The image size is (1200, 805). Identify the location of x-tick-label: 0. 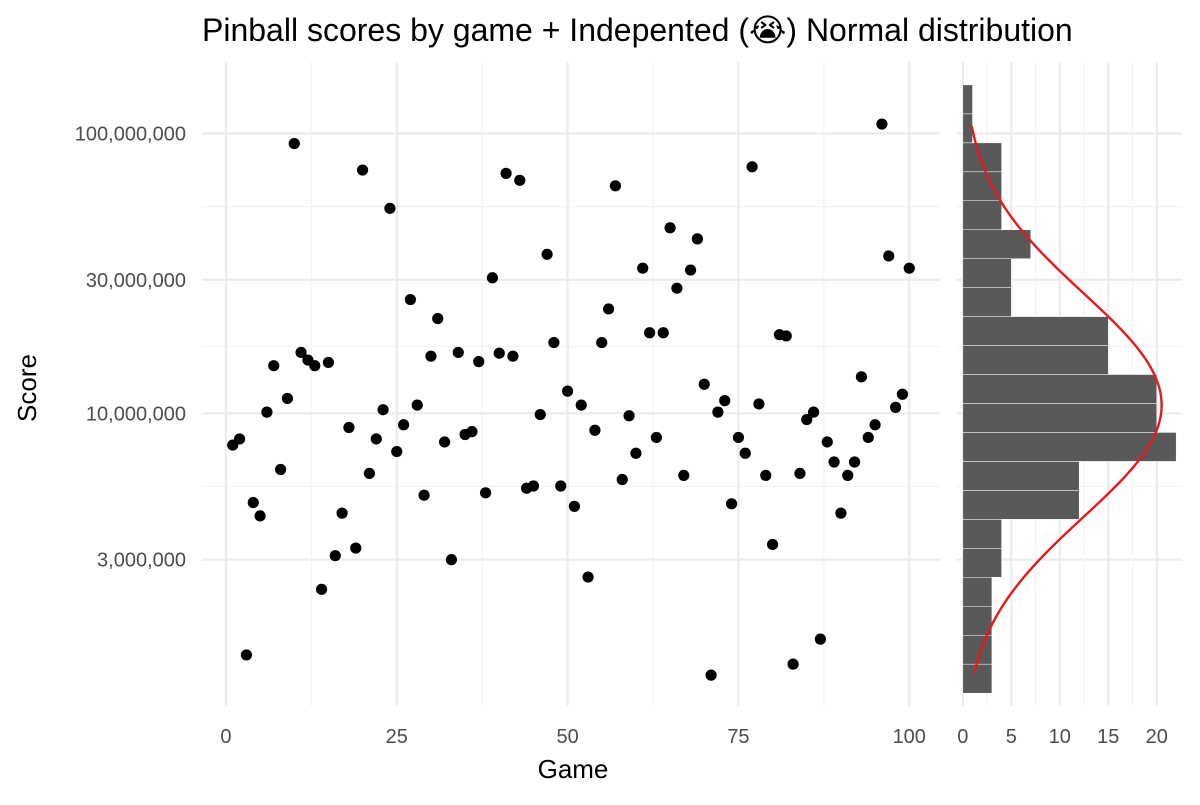
(225, 737).